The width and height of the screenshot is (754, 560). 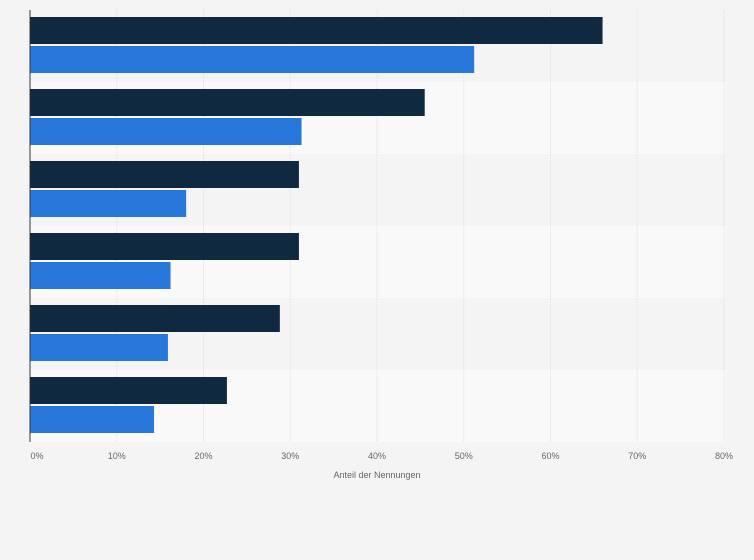 I want to click on x-tick-label: 80%, so click(x=724, y=456).